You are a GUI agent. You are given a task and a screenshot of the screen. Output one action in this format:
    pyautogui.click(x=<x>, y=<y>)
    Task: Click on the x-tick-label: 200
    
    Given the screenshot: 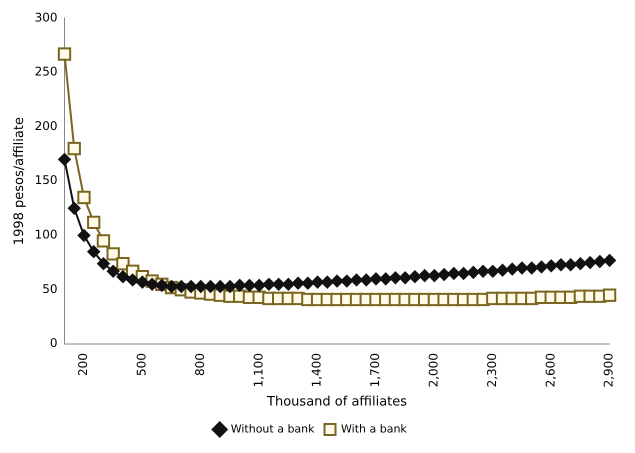 What is the action you would take?
    pyautogui.click(x=83, y=364)
    